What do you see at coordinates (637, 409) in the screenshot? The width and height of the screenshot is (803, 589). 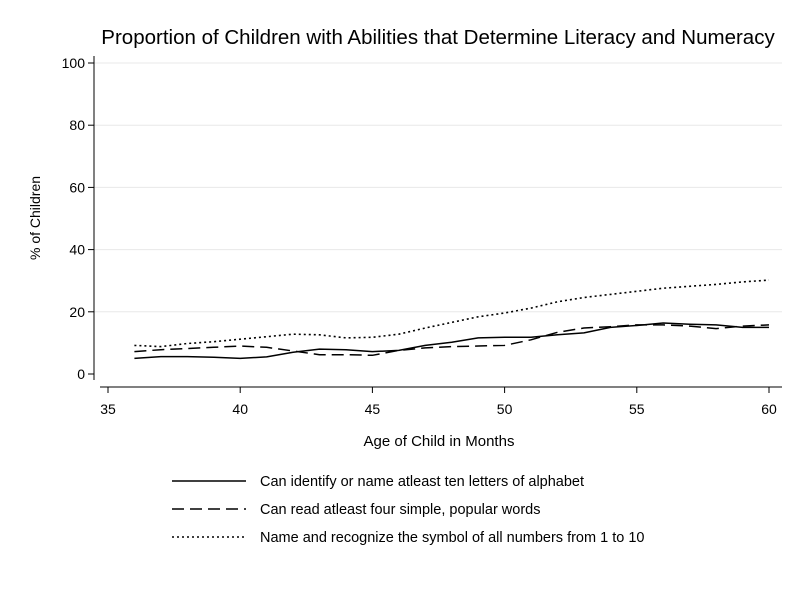 I see `x-tick-label: 55` at bounding box center [637, 409].